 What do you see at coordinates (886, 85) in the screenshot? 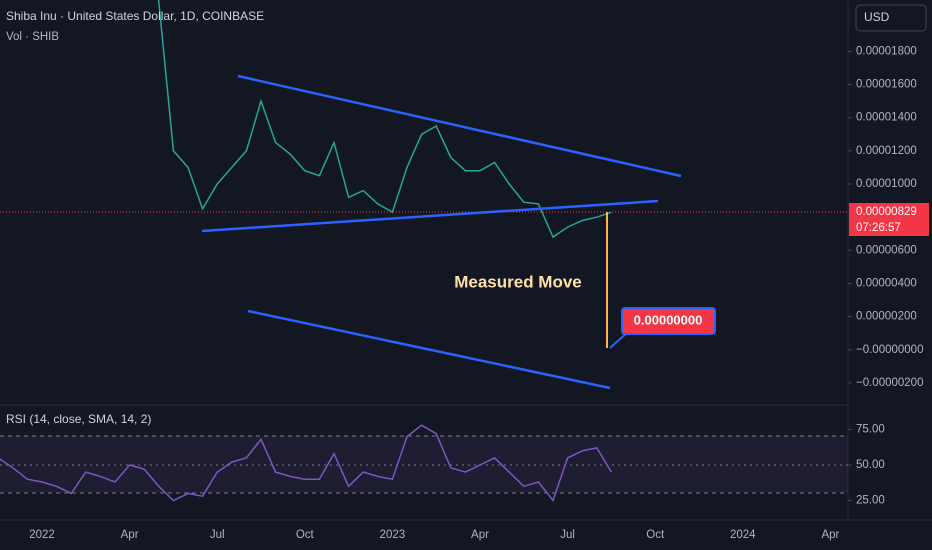
I see `y-tick-label: 0.00001600` at bounding box center [886, 85].